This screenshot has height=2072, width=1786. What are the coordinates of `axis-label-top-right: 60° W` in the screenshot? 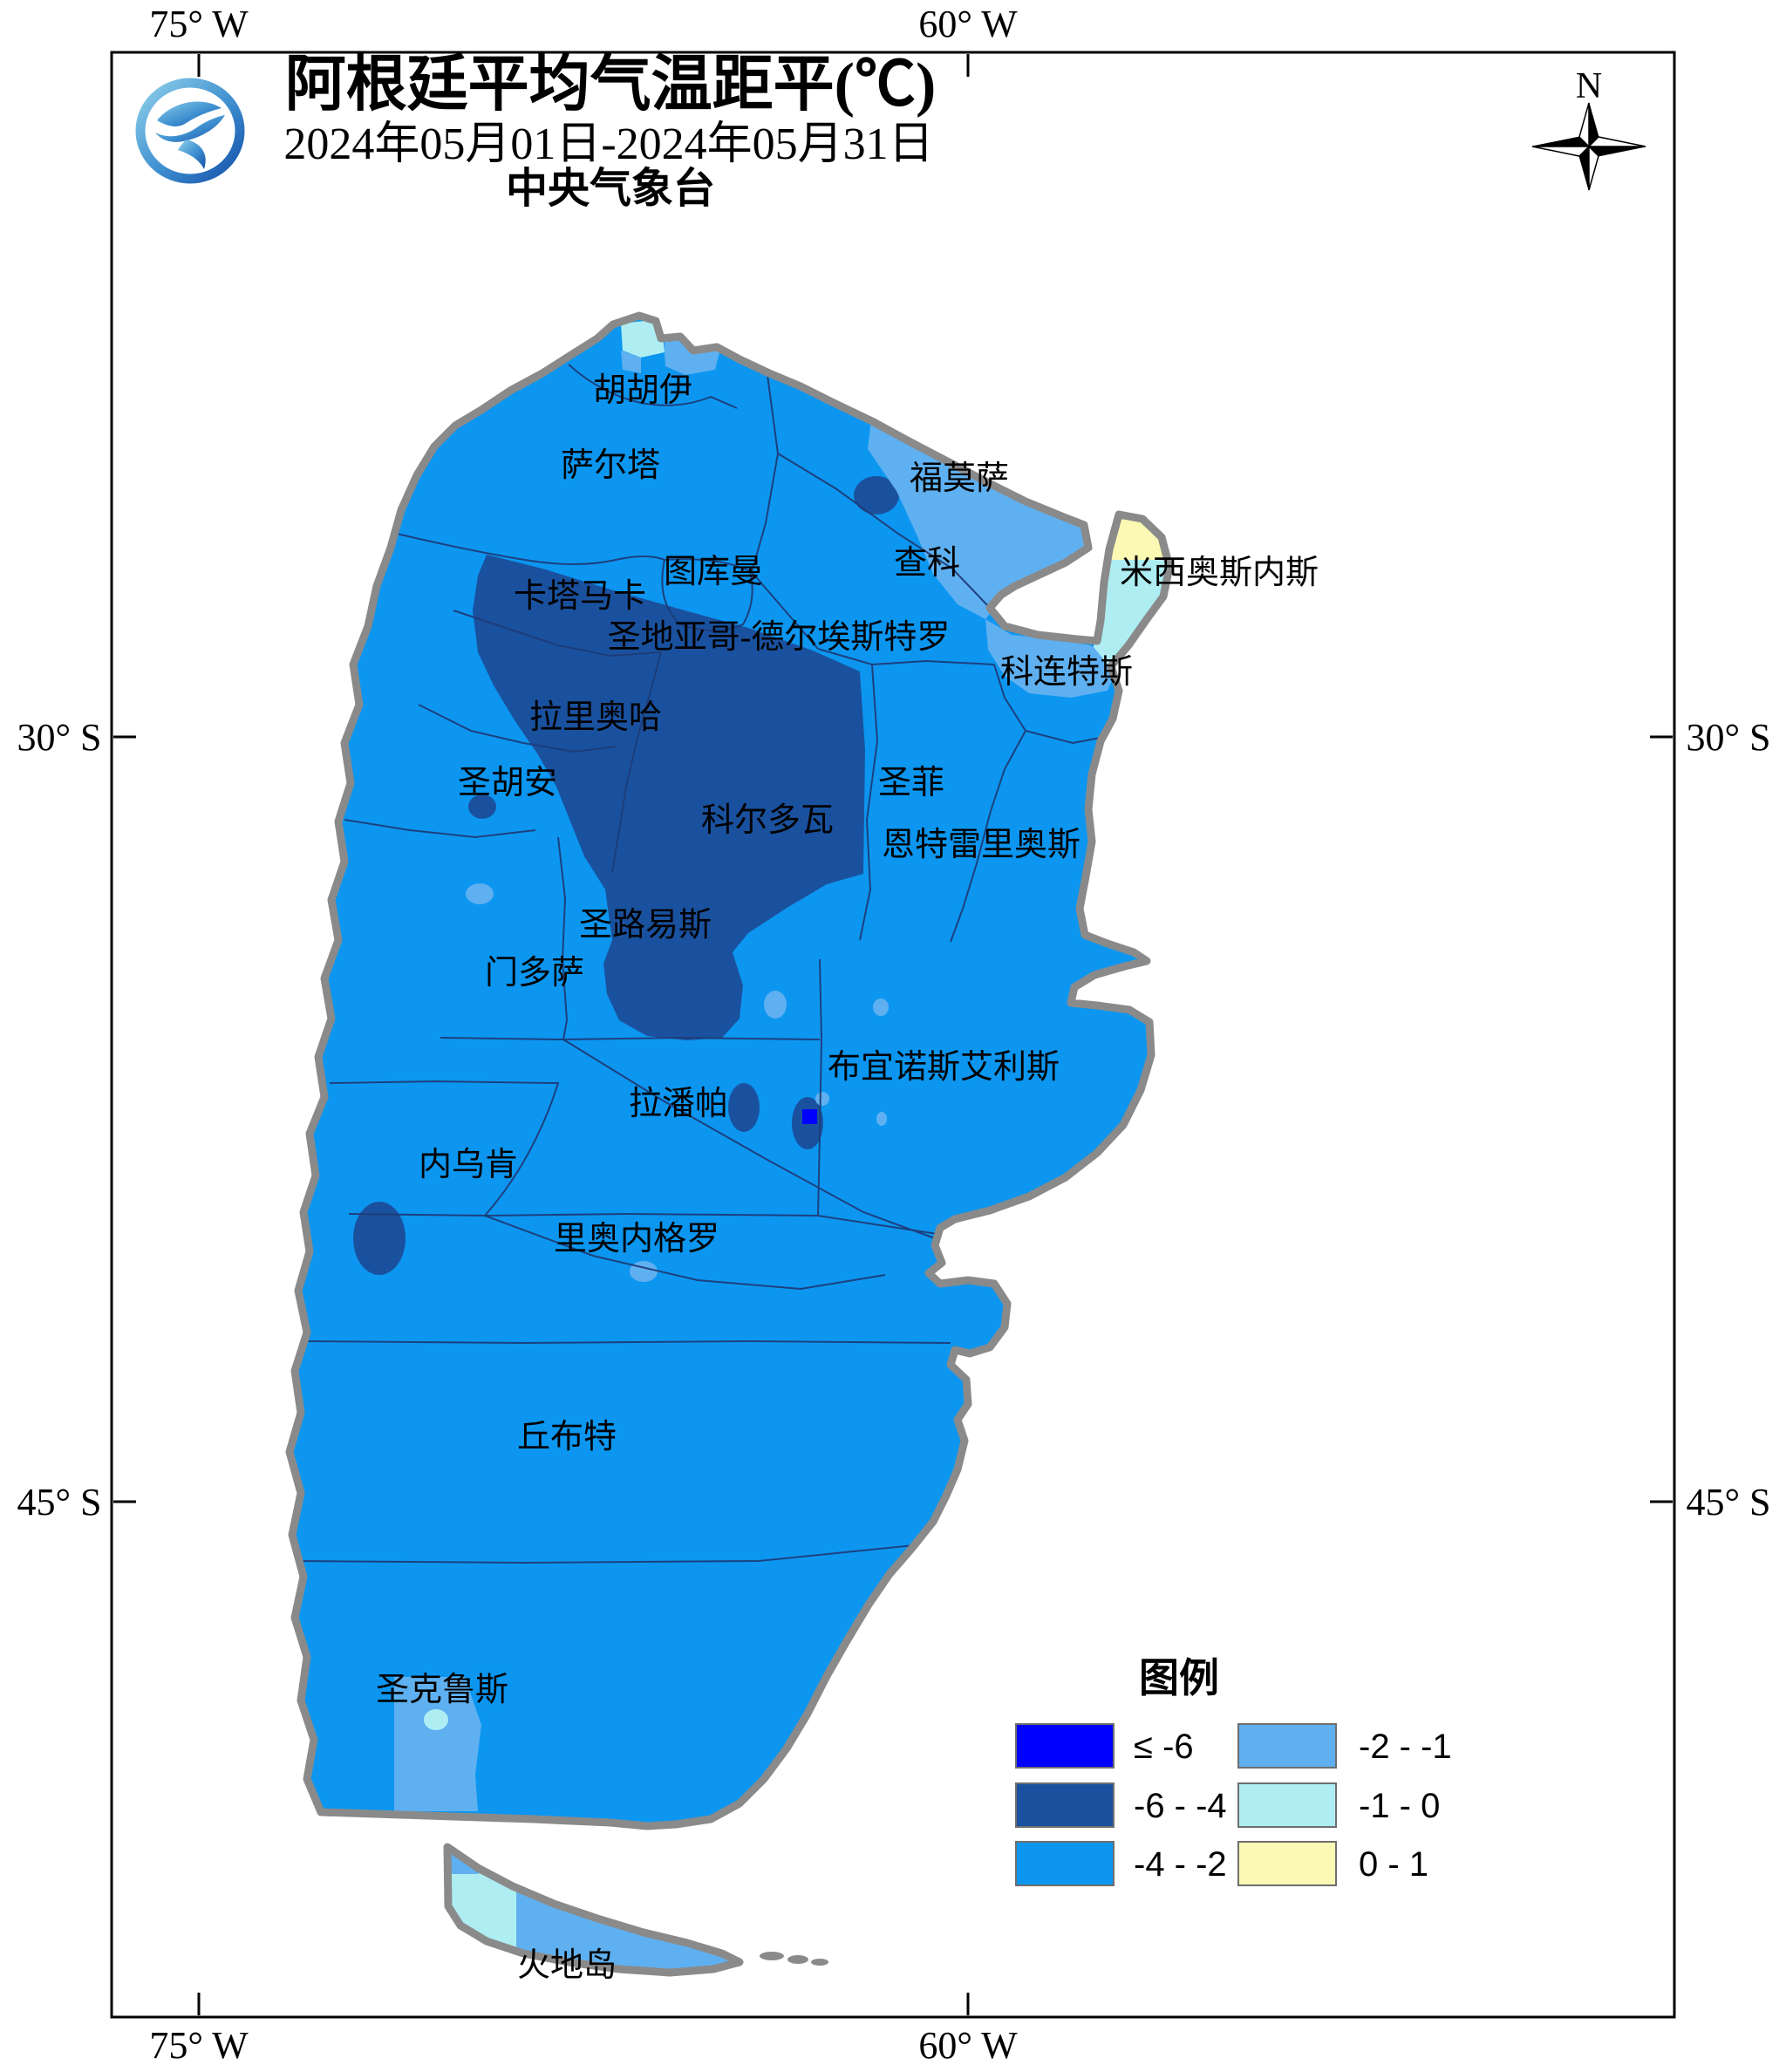 It's located at (968, 24).